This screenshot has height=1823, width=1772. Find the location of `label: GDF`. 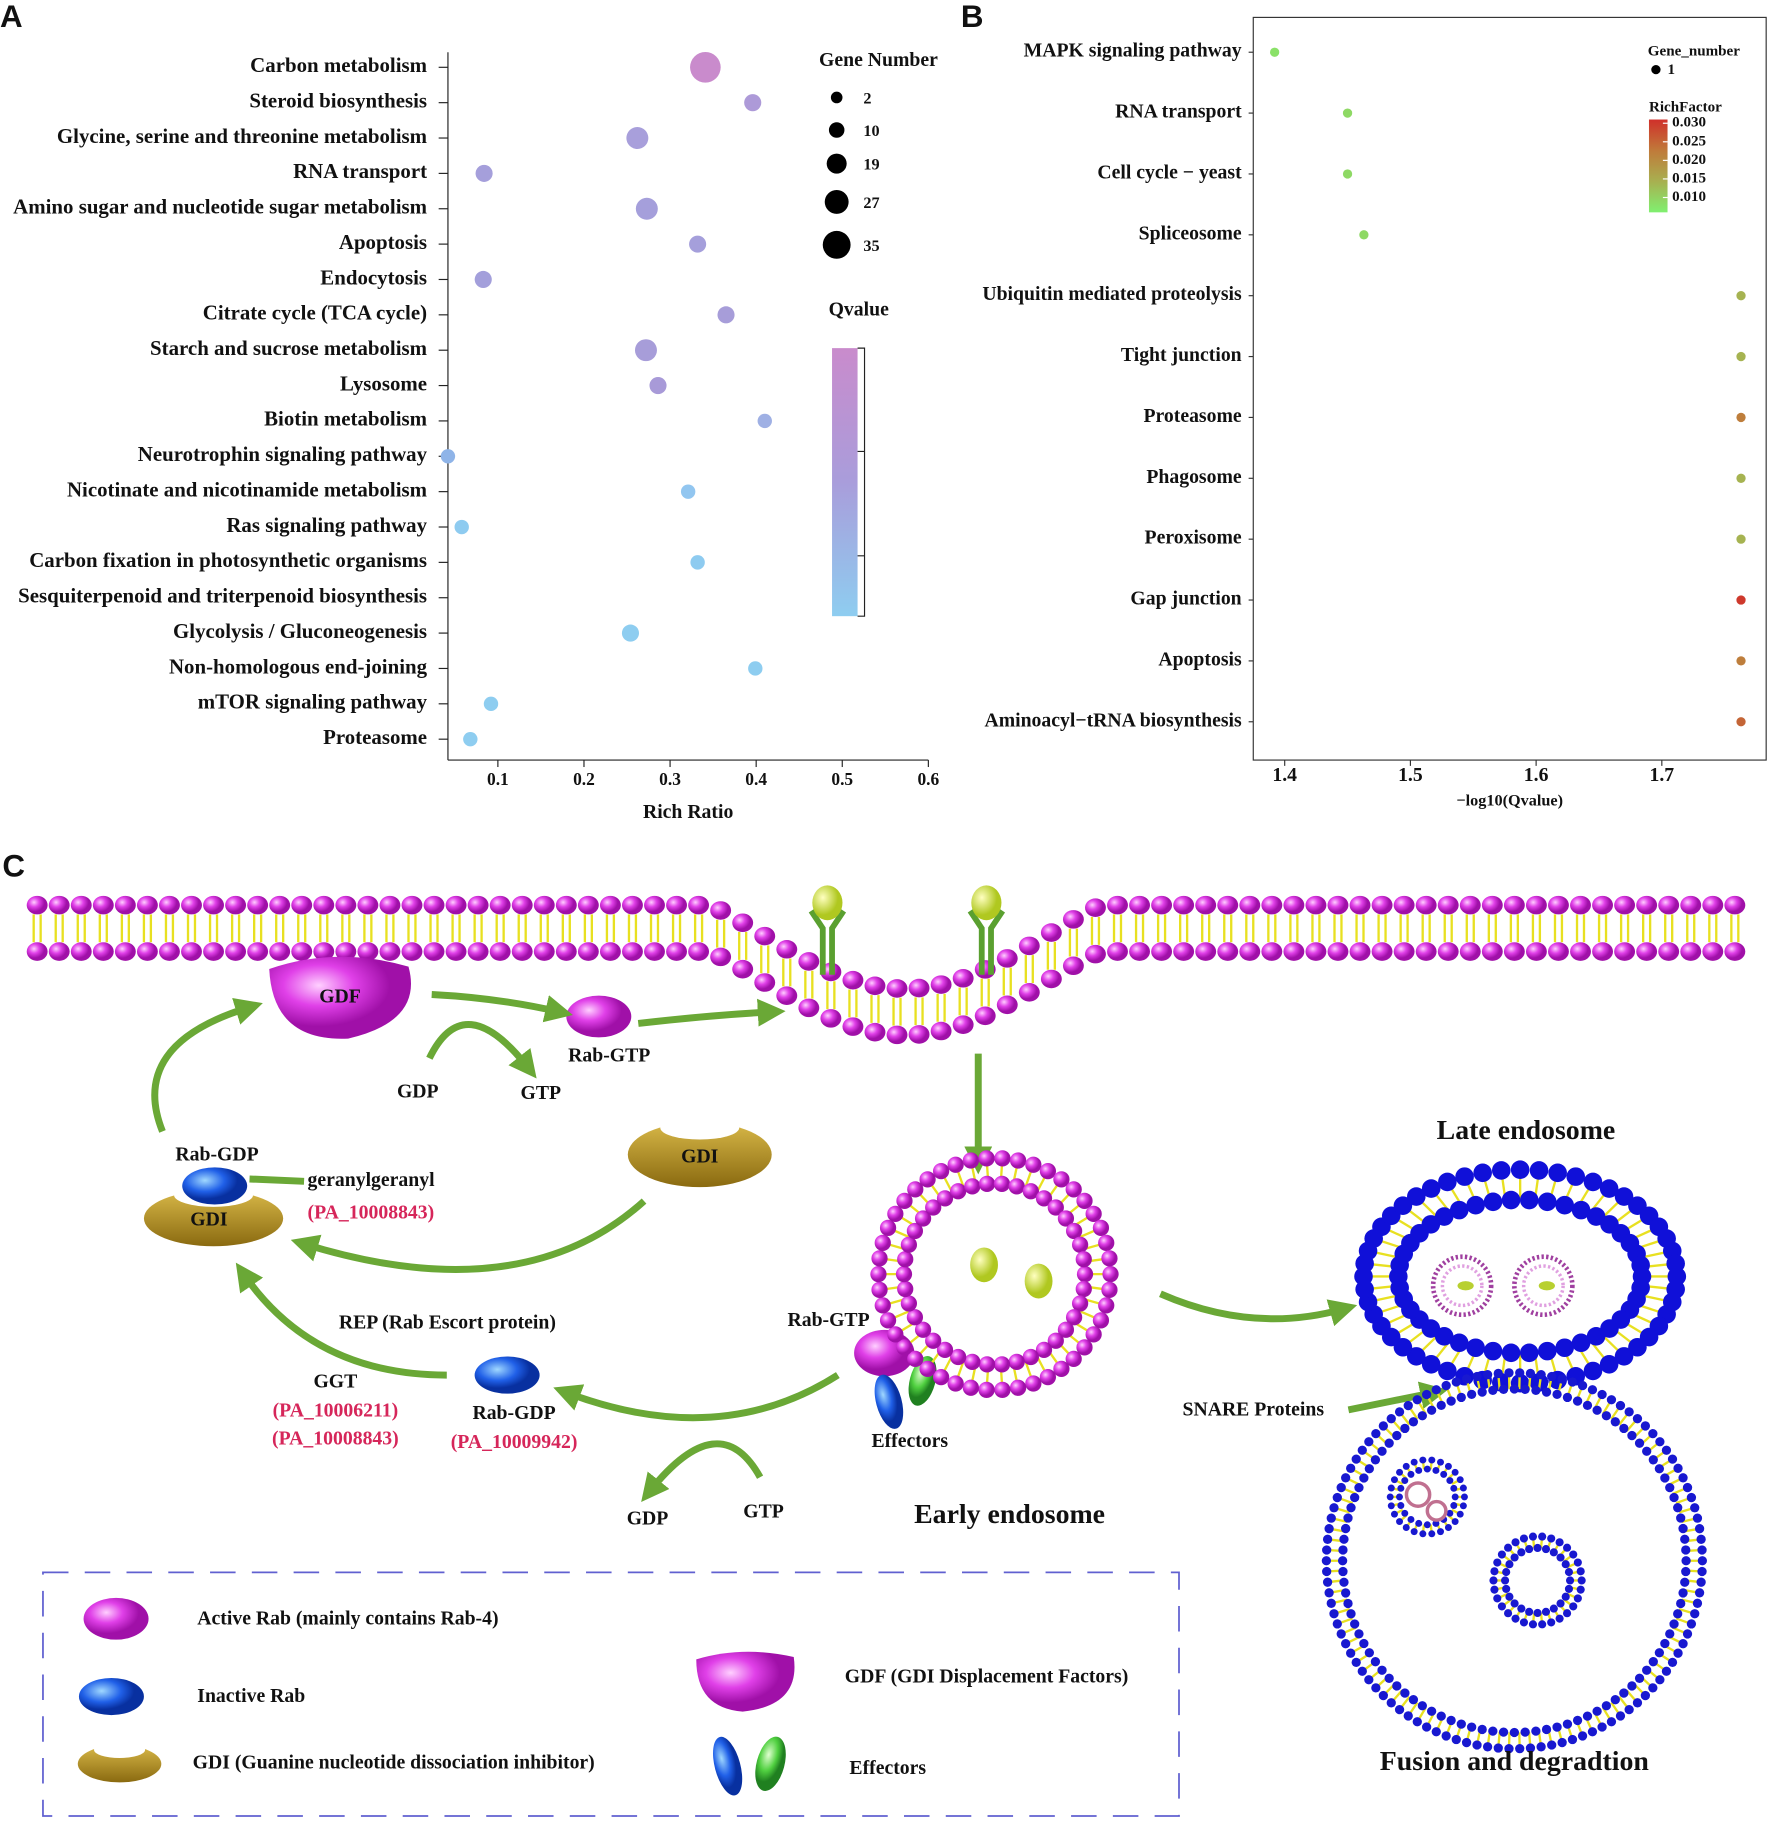

label: GDF is located at coordinates (340, 996).